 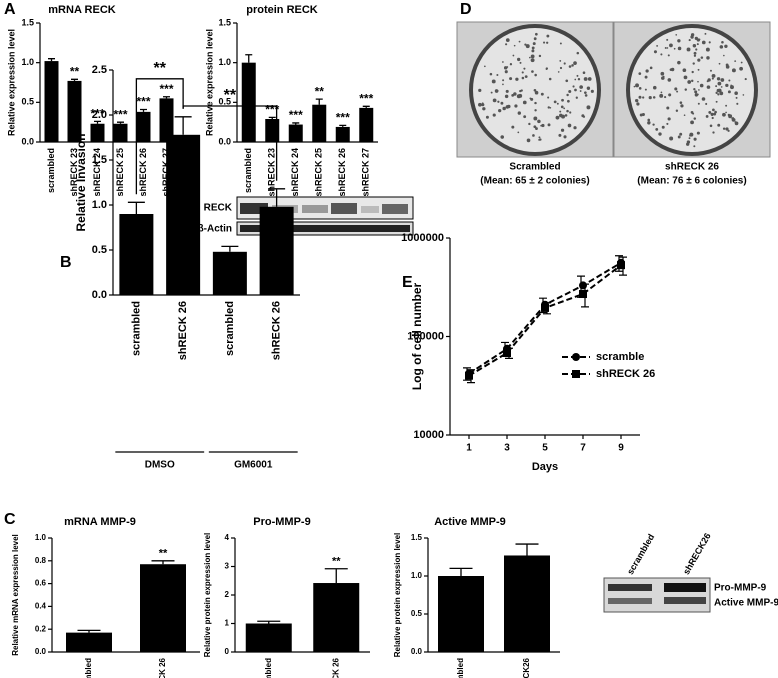 I want to click on x-tick-label: 3, so click(x=507, y=448).